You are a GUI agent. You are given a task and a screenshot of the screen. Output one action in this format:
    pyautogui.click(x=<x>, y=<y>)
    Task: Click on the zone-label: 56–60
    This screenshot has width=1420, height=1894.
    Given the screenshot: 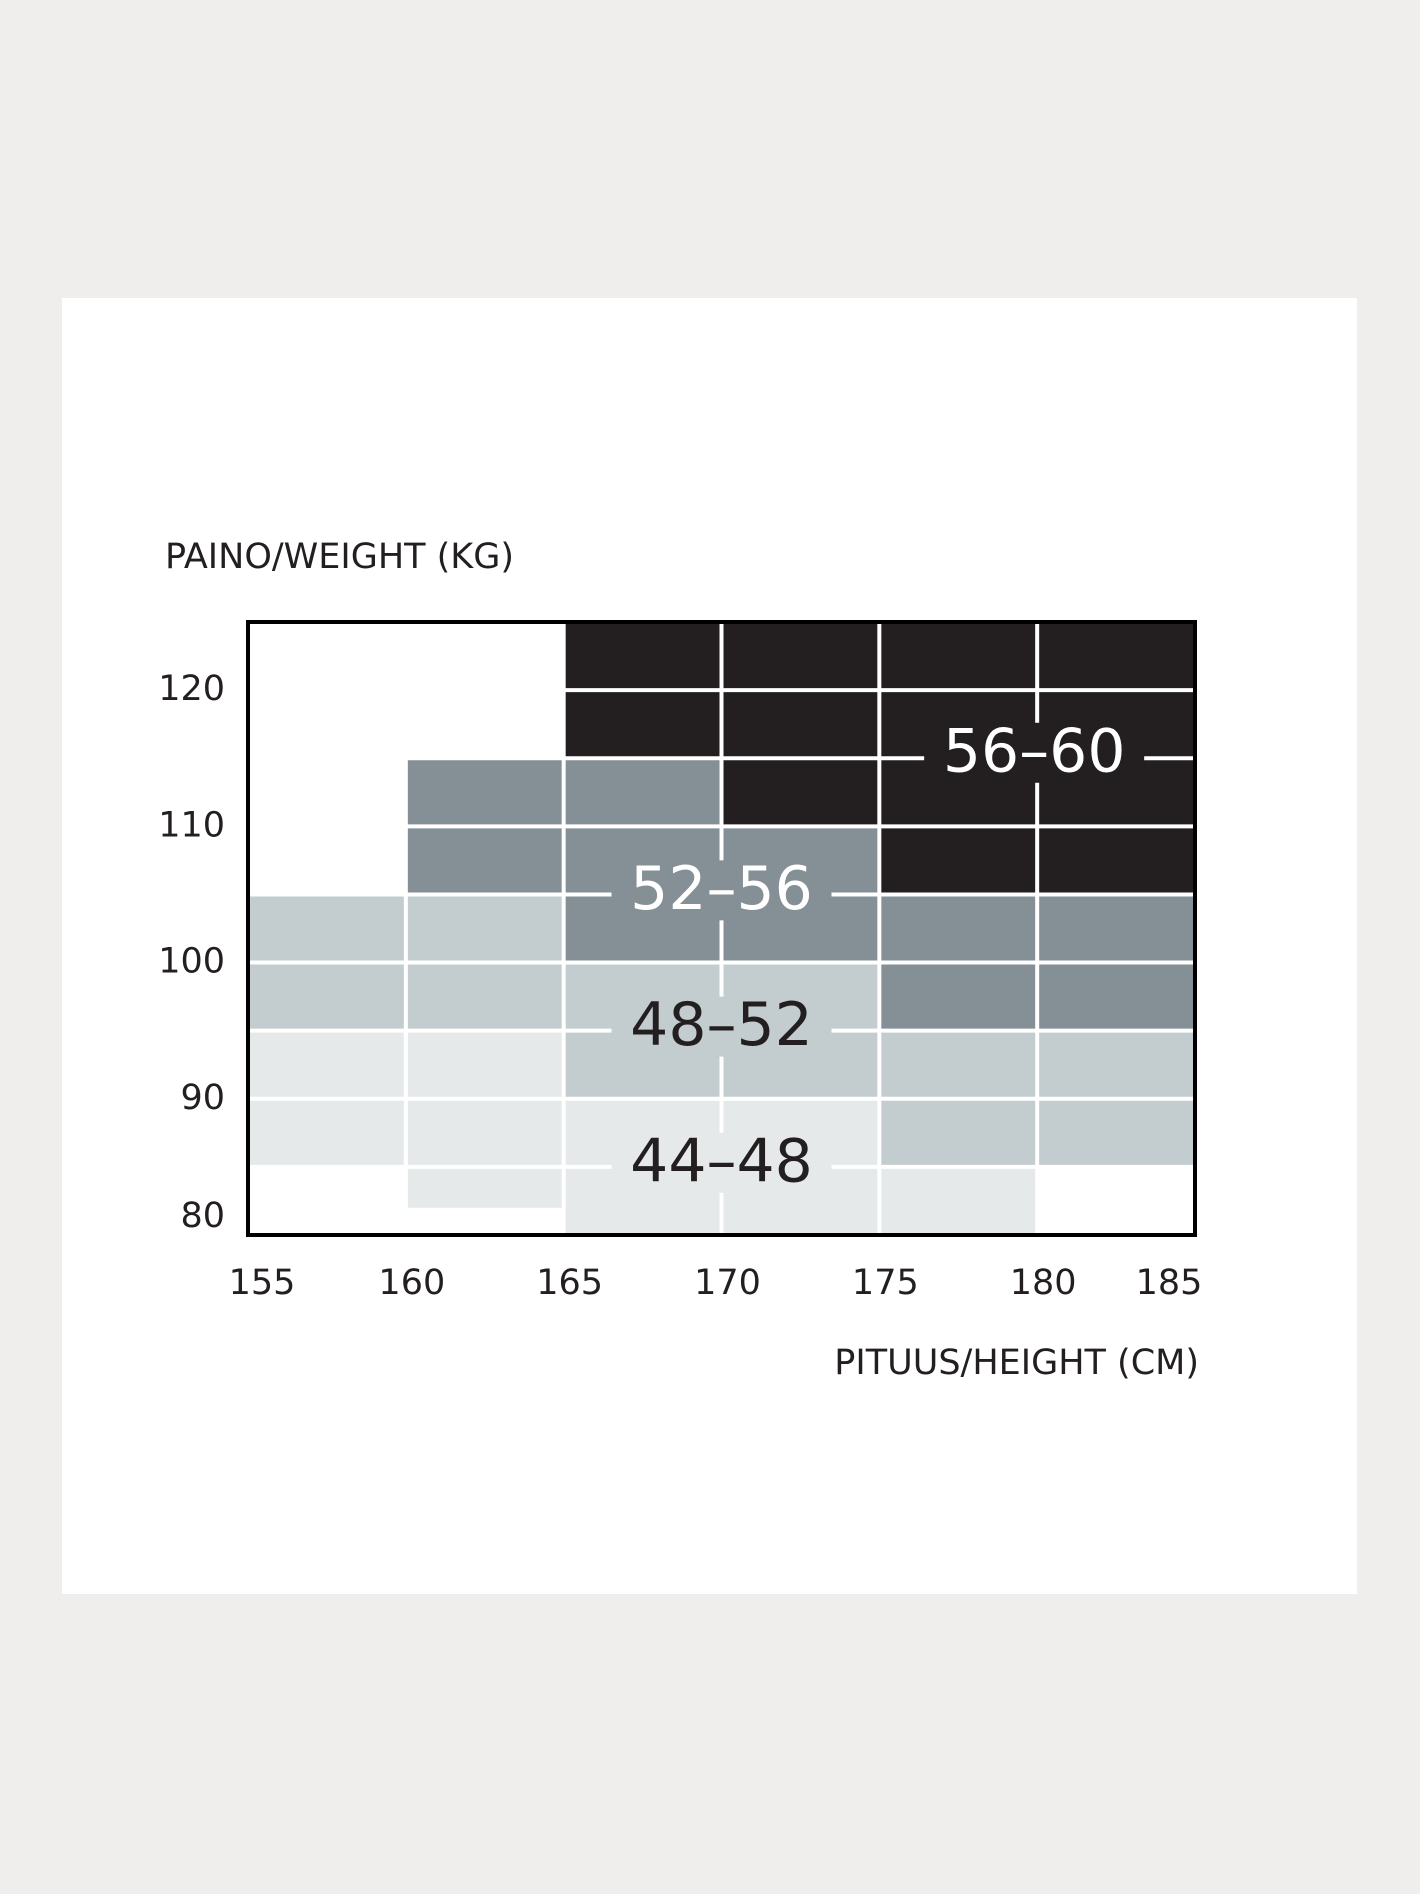 What is the action you would take?
    pyautogui.click(x=1034, y=751)
    